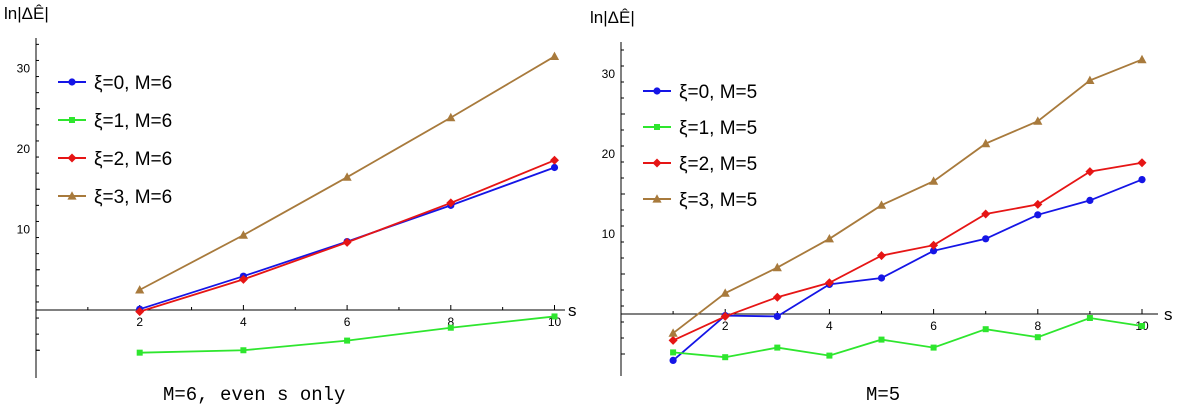 The width and height of the screenshot is (1190, 408). I want to click on right-y-tick-label: 20, so click(609, 154).